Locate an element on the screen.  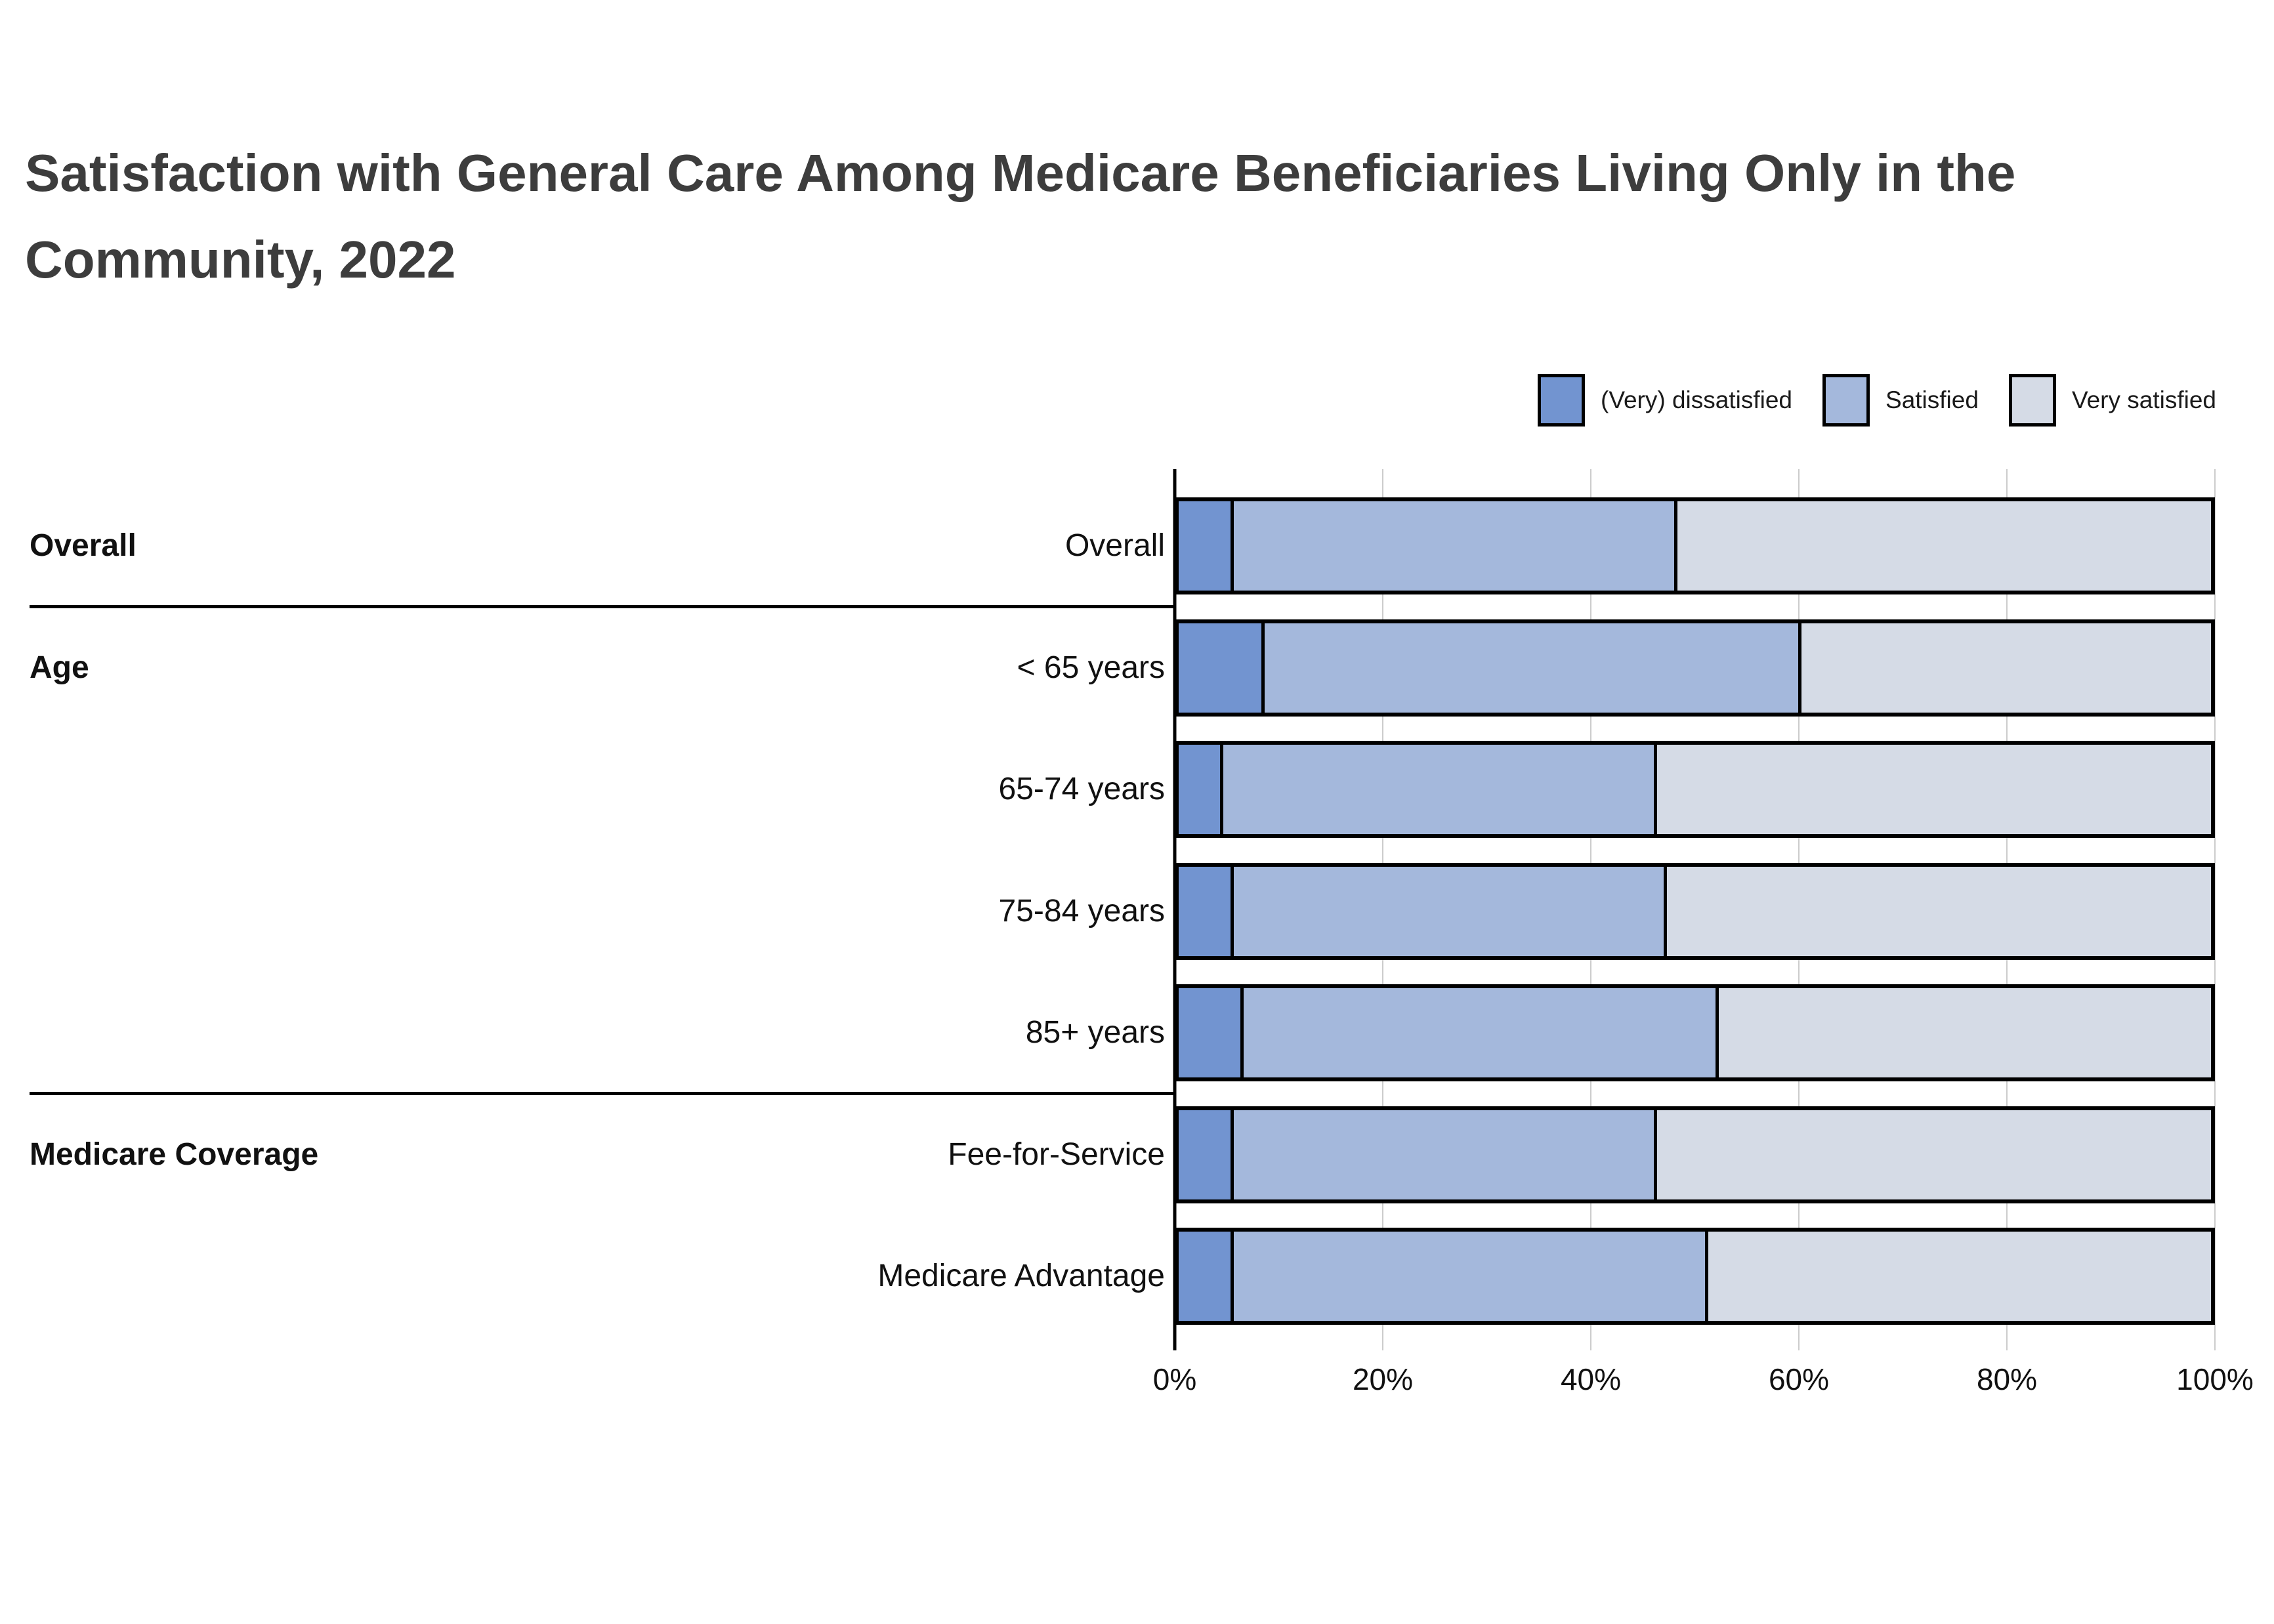
row-label: Overall is located at coordinates (1114, 545).